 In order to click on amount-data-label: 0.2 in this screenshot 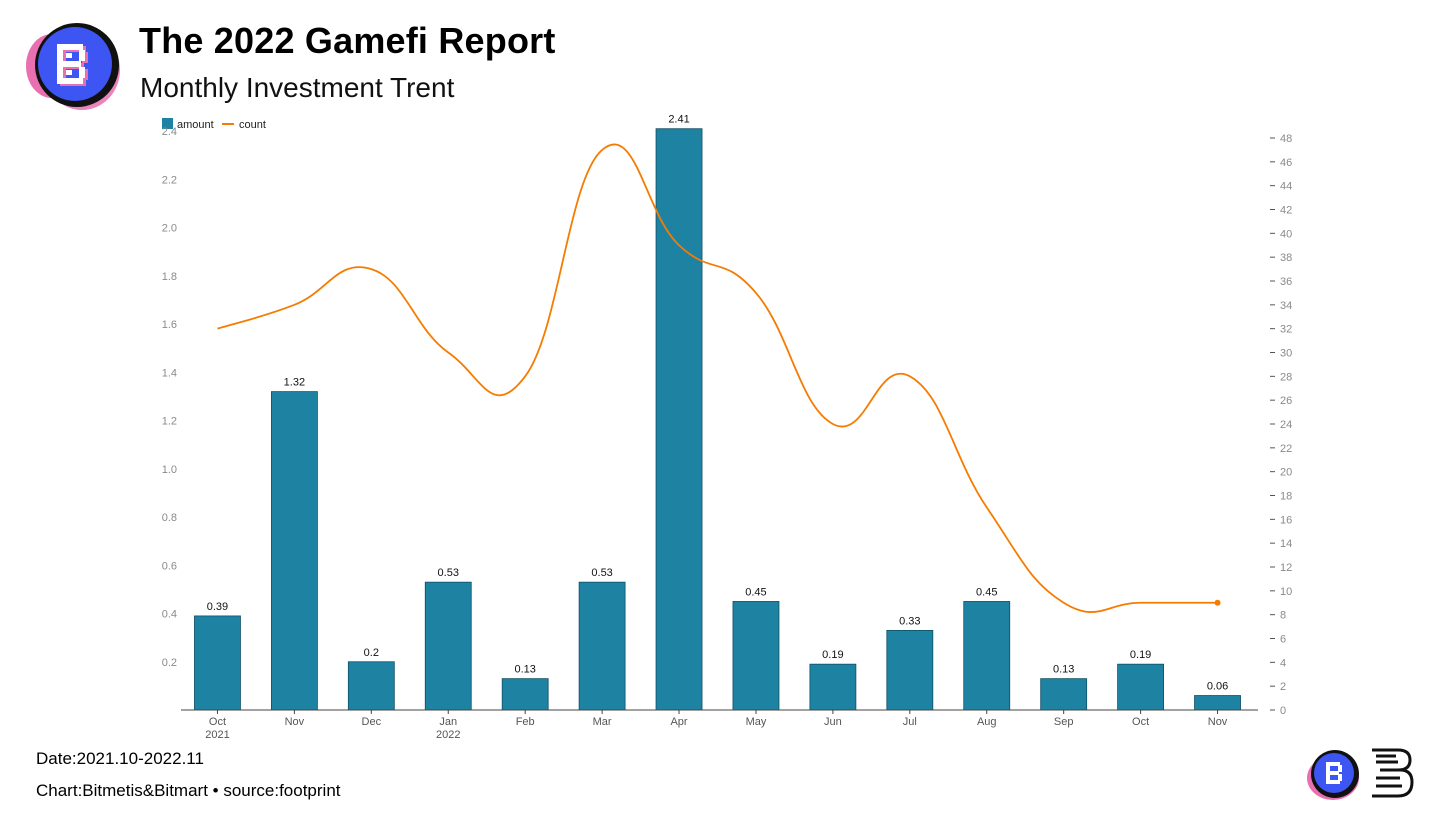, I will do `click(371, 653)`.